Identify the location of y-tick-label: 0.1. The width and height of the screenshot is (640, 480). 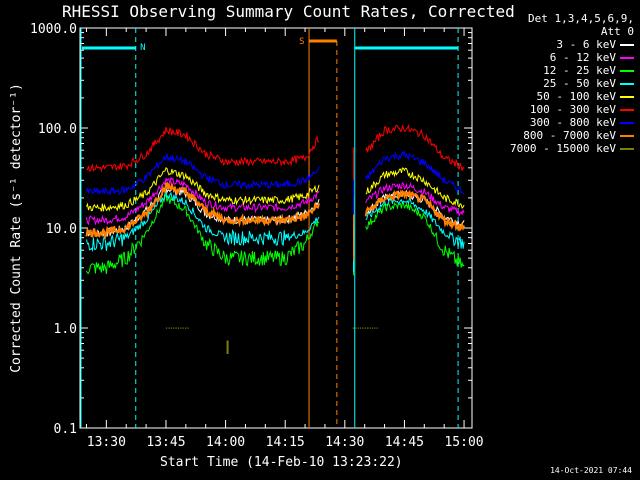
(65, 429).